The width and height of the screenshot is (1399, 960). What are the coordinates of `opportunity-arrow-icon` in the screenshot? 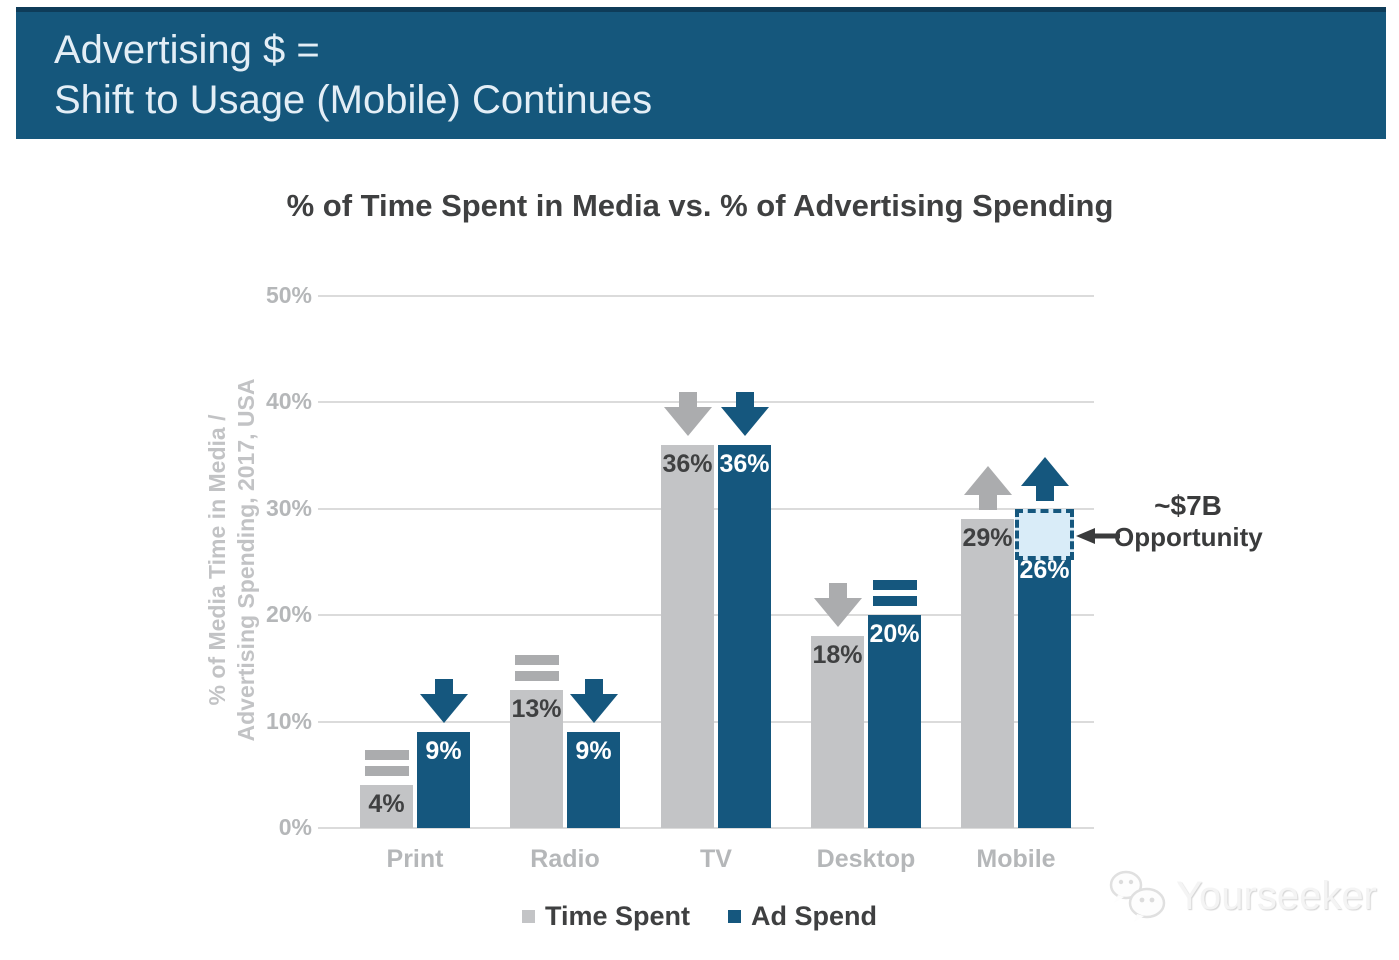 It's located at (1097, 536).